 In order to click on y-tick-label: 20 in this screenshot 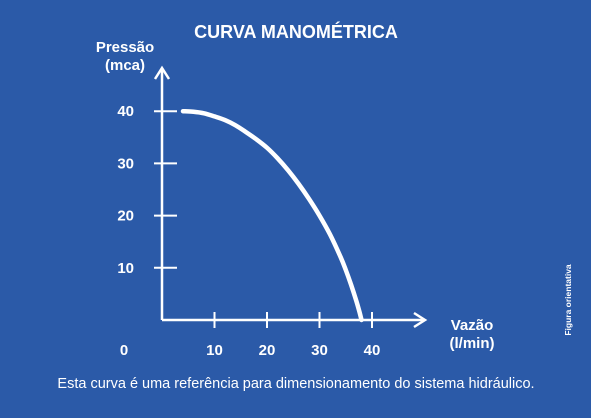, I will do `click(125, 216)`.